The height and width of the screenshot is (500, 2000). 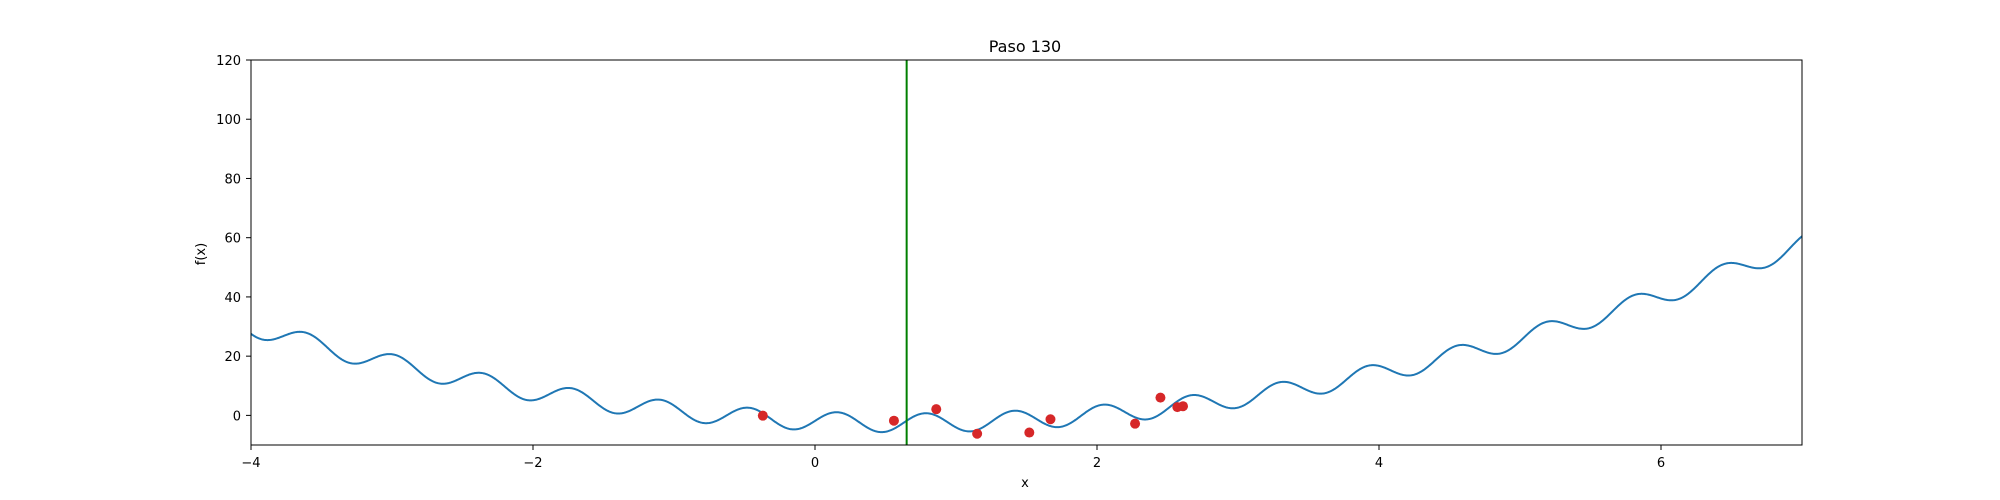 What do you see at coordinates (532, 463) in the screenshot?
I see `x-tick-label: −2` at bounding box center [532, 463].